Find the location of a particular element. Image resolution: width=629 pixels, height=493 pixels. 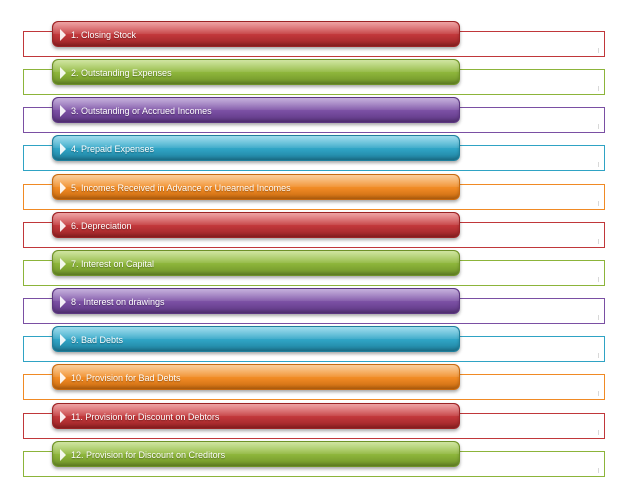

item-label: 8 . Interest on drawings is located at coordinates (118, 302).